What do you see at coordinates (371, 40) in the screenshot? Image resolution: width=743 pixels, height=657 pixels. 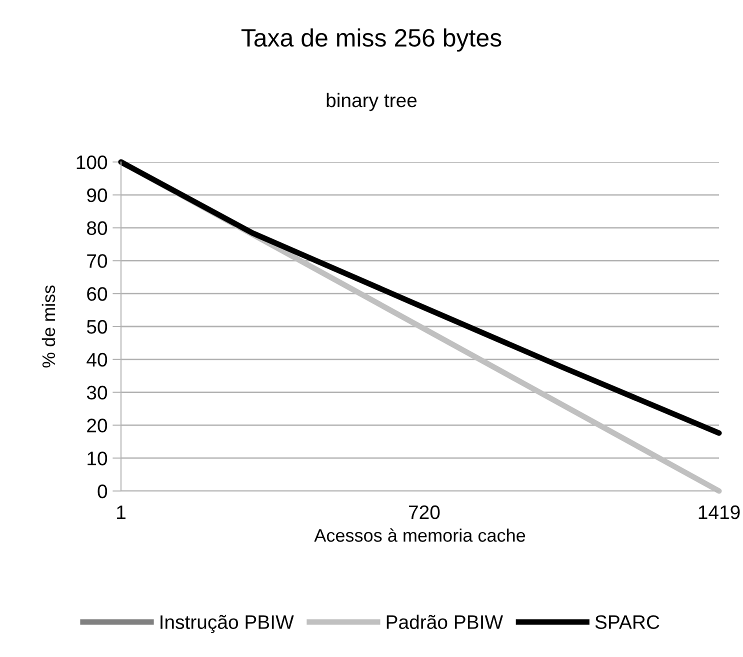 I see `chart-title: Taxa de miss 256 bytes` at bounding box center [371, 40].